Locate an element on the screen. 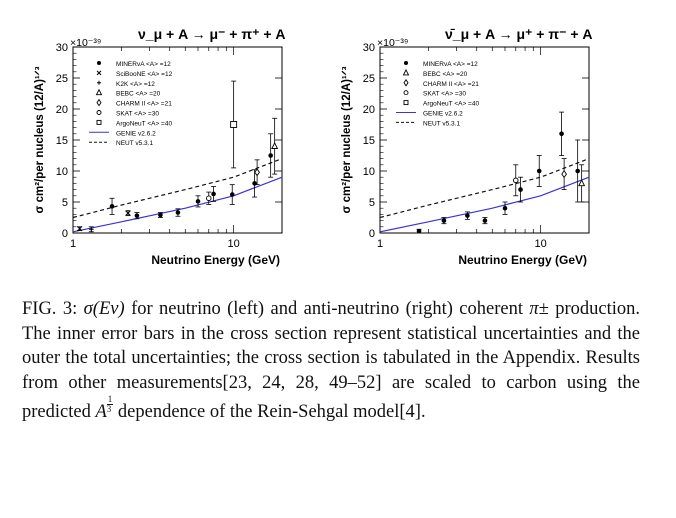  y-tick-label: 25 is located at coordinates (62, 79).